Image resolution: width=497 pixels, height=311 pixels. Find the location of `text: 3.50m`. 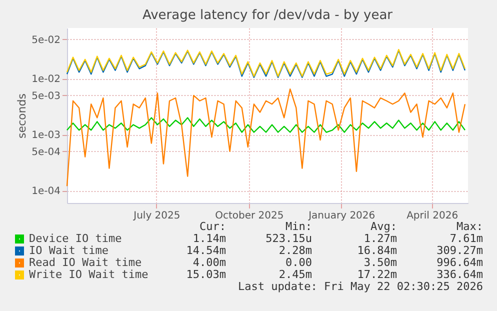

text: 3.50m is located at coordinates (380, 262).